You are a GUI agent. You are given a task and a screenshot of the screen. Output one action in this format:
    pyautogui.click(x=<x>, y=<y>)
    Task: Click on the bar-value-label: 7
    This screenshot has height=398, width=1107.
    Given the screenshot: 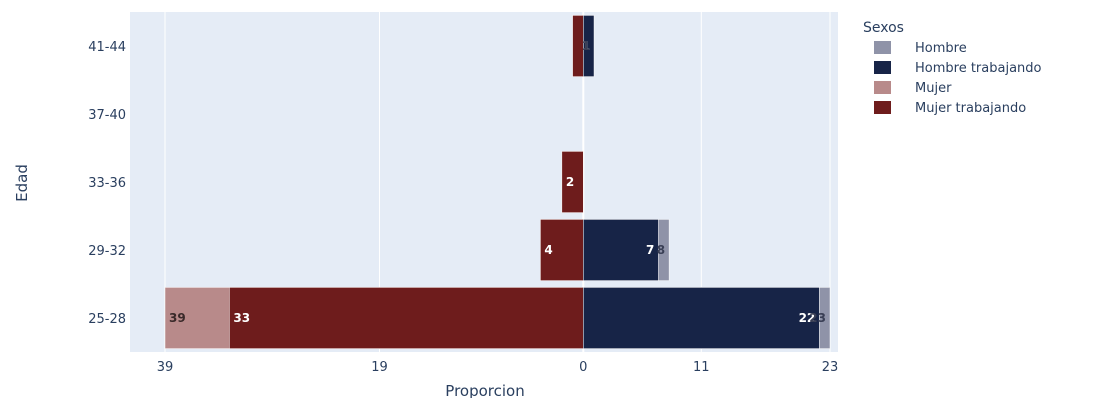 What is the action you would take?
    pyautogui.click(x=650, y=250)
    